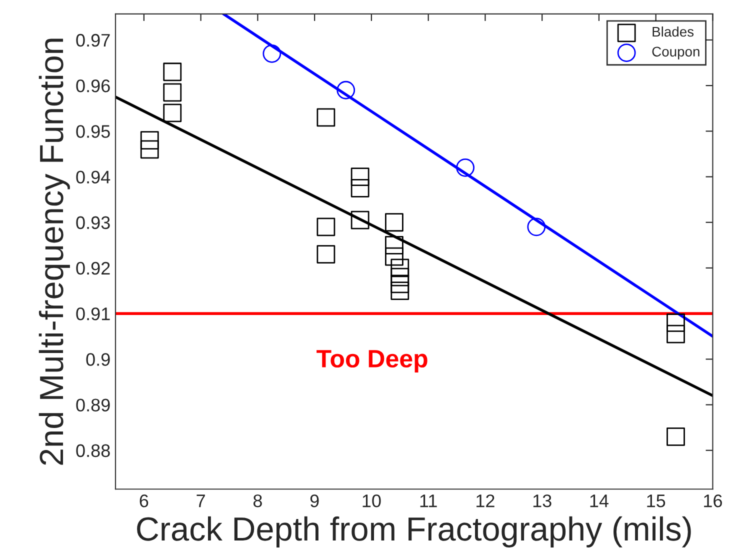 This screenshot has width=731, height=559. Describe the element at coordinates (485, 501) in the screenshot. I see `x-tick-label: 12` at that location.